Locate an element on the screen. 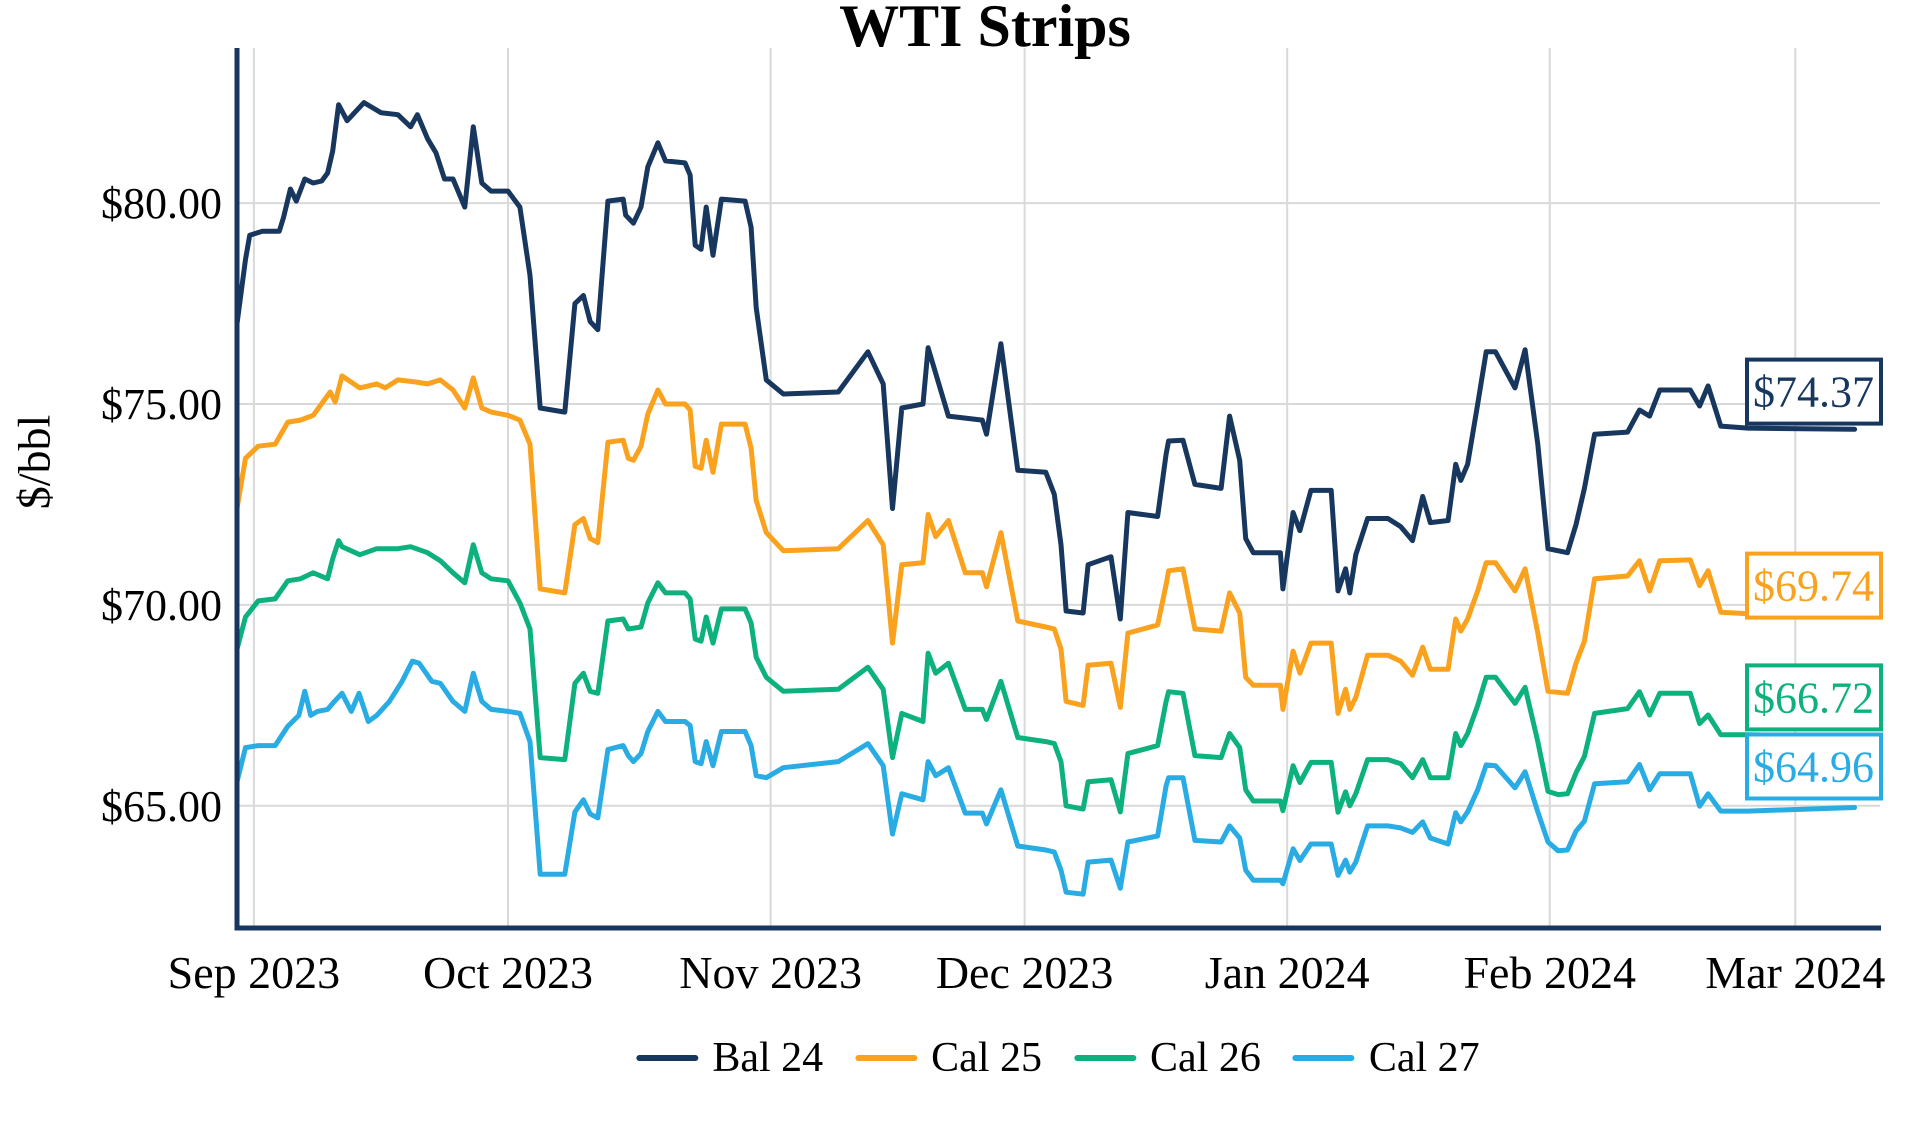  y-tick-label: $65.00 is located at coordinates (161, 806).